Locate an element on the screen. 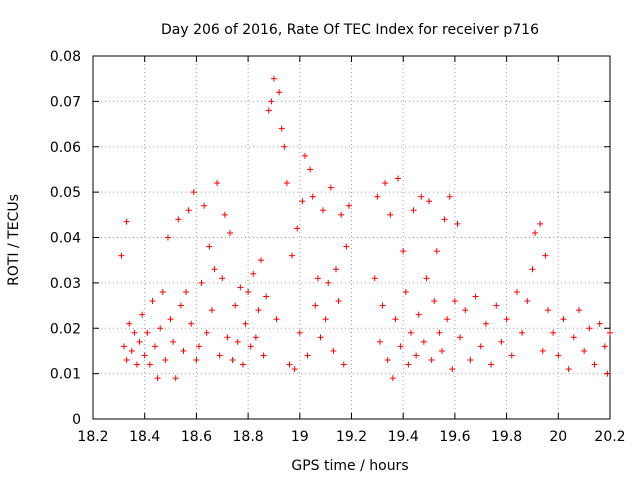 Image resolution: width=640 pixels, height=480 pixels. x-tick-label: 18.8 is located at coordinates (248, 437).